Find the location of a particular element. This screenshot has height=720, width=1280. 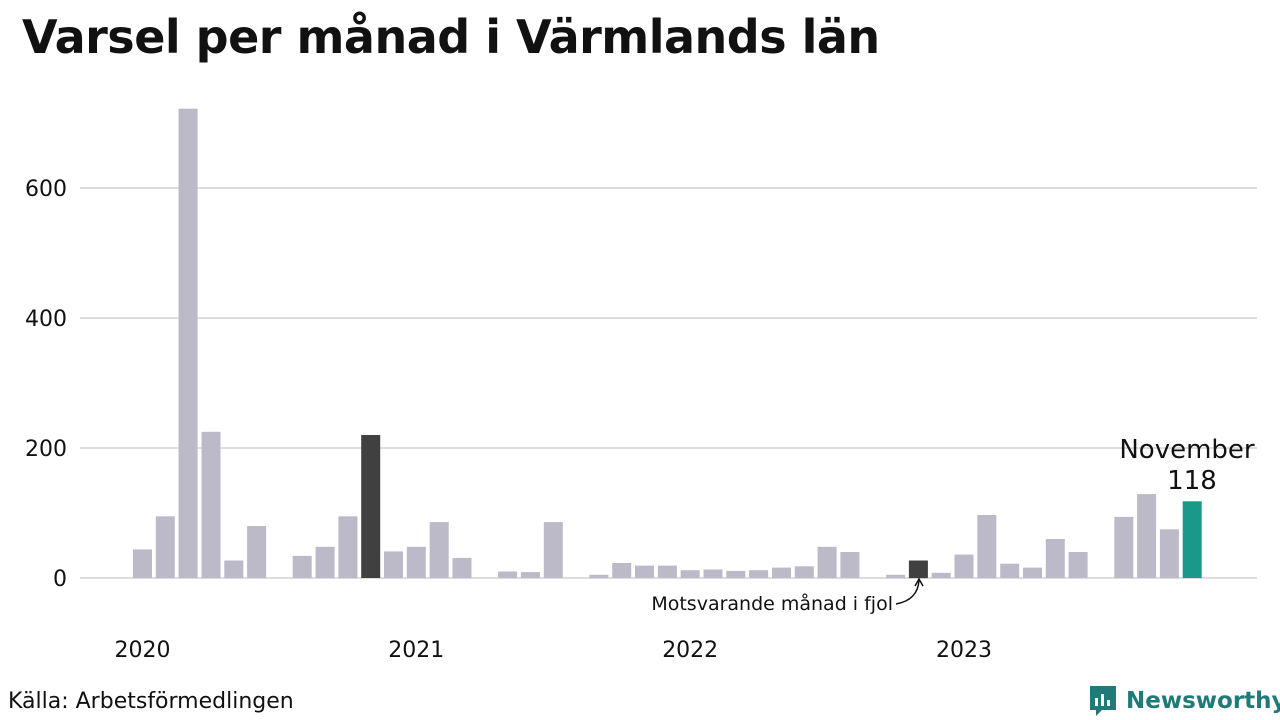

comparison-annotation: Motsvarande månad i fjol is located at coordinates (772, 603).